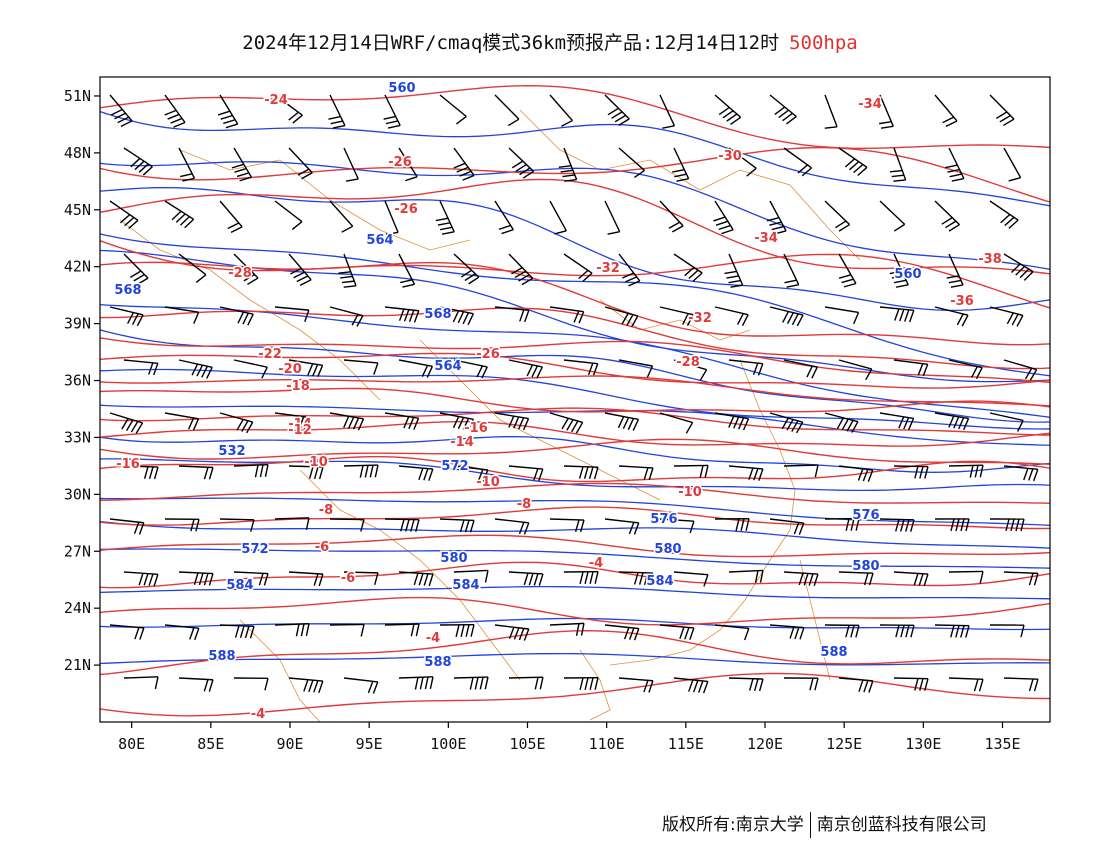  I want to click on lon-tick-label: 130E, so click(923, 744).